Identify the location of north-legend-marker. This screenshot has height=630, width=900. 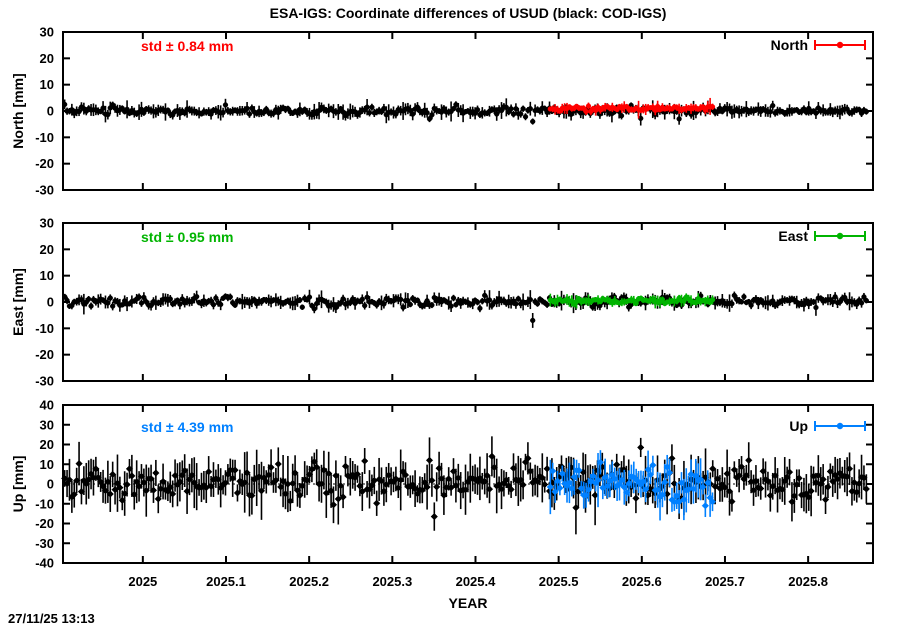
(840, 45).